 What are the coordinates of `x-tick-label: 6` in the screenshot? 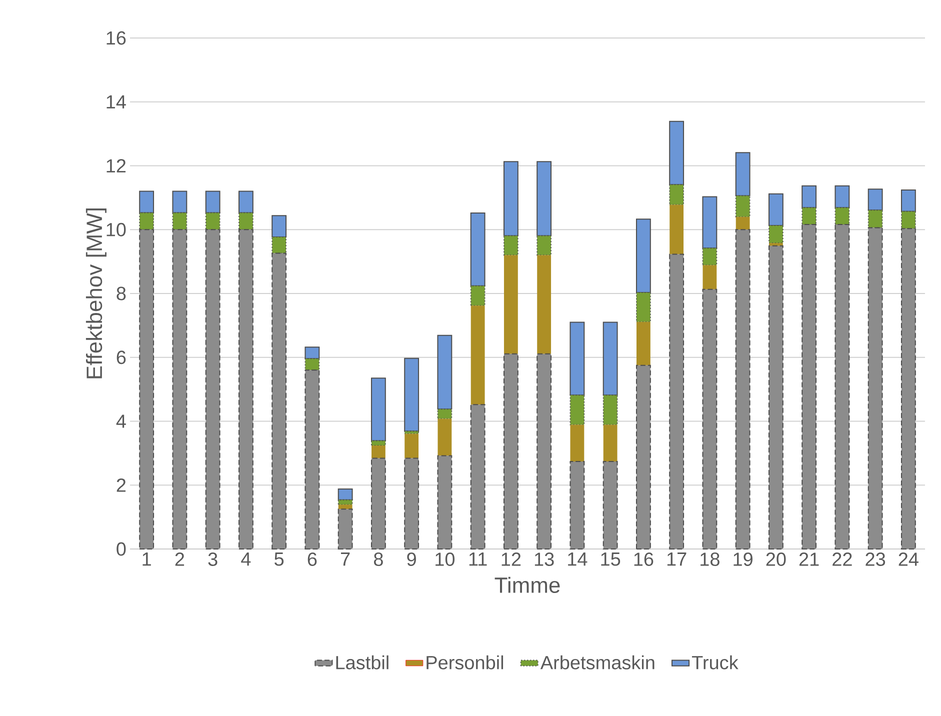 It's located at (312, 559).